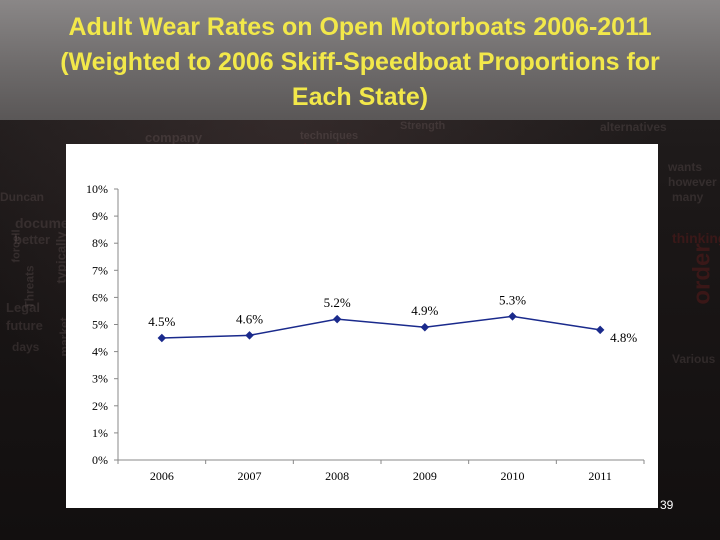 The width and height of the screenshot is (720, 540). I want to click on data-label: 4.8%, so click(623, 337).